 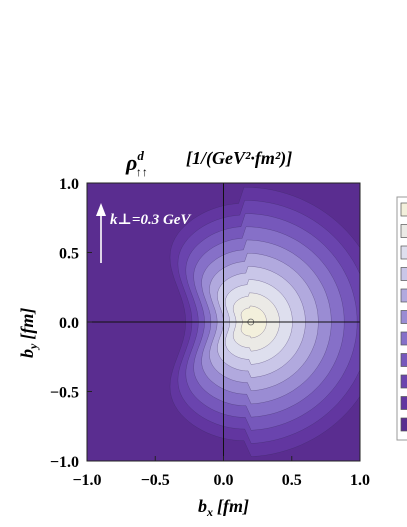 I want to click on y-tick-label: −1.0, so click(x=64, y=462).